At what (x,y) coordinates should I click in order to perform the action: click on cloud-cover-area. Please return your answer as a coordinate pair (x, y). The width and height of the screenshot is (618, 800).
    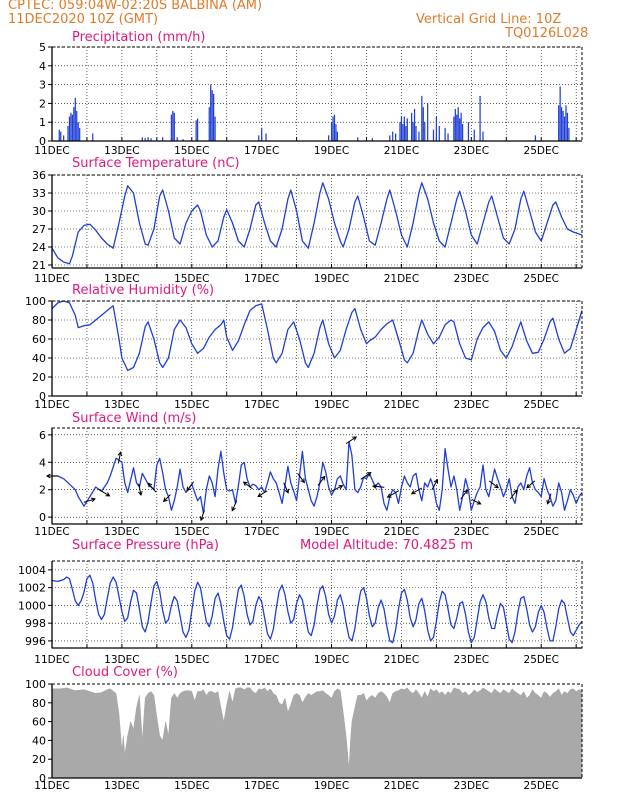
    Looking at the image, I should click on (317, 733).